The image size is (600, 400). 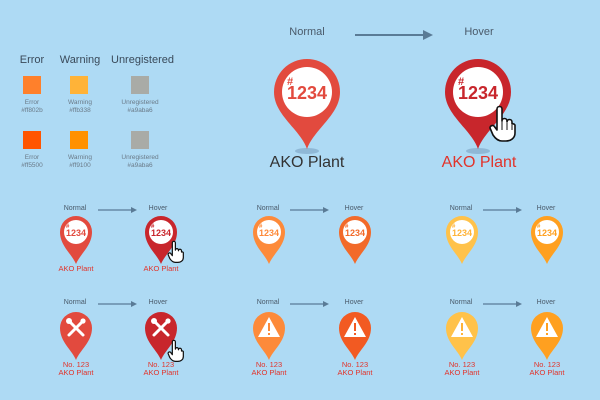 I want to click on r2-g1-arrow-icon, so click(x=117, y=304).